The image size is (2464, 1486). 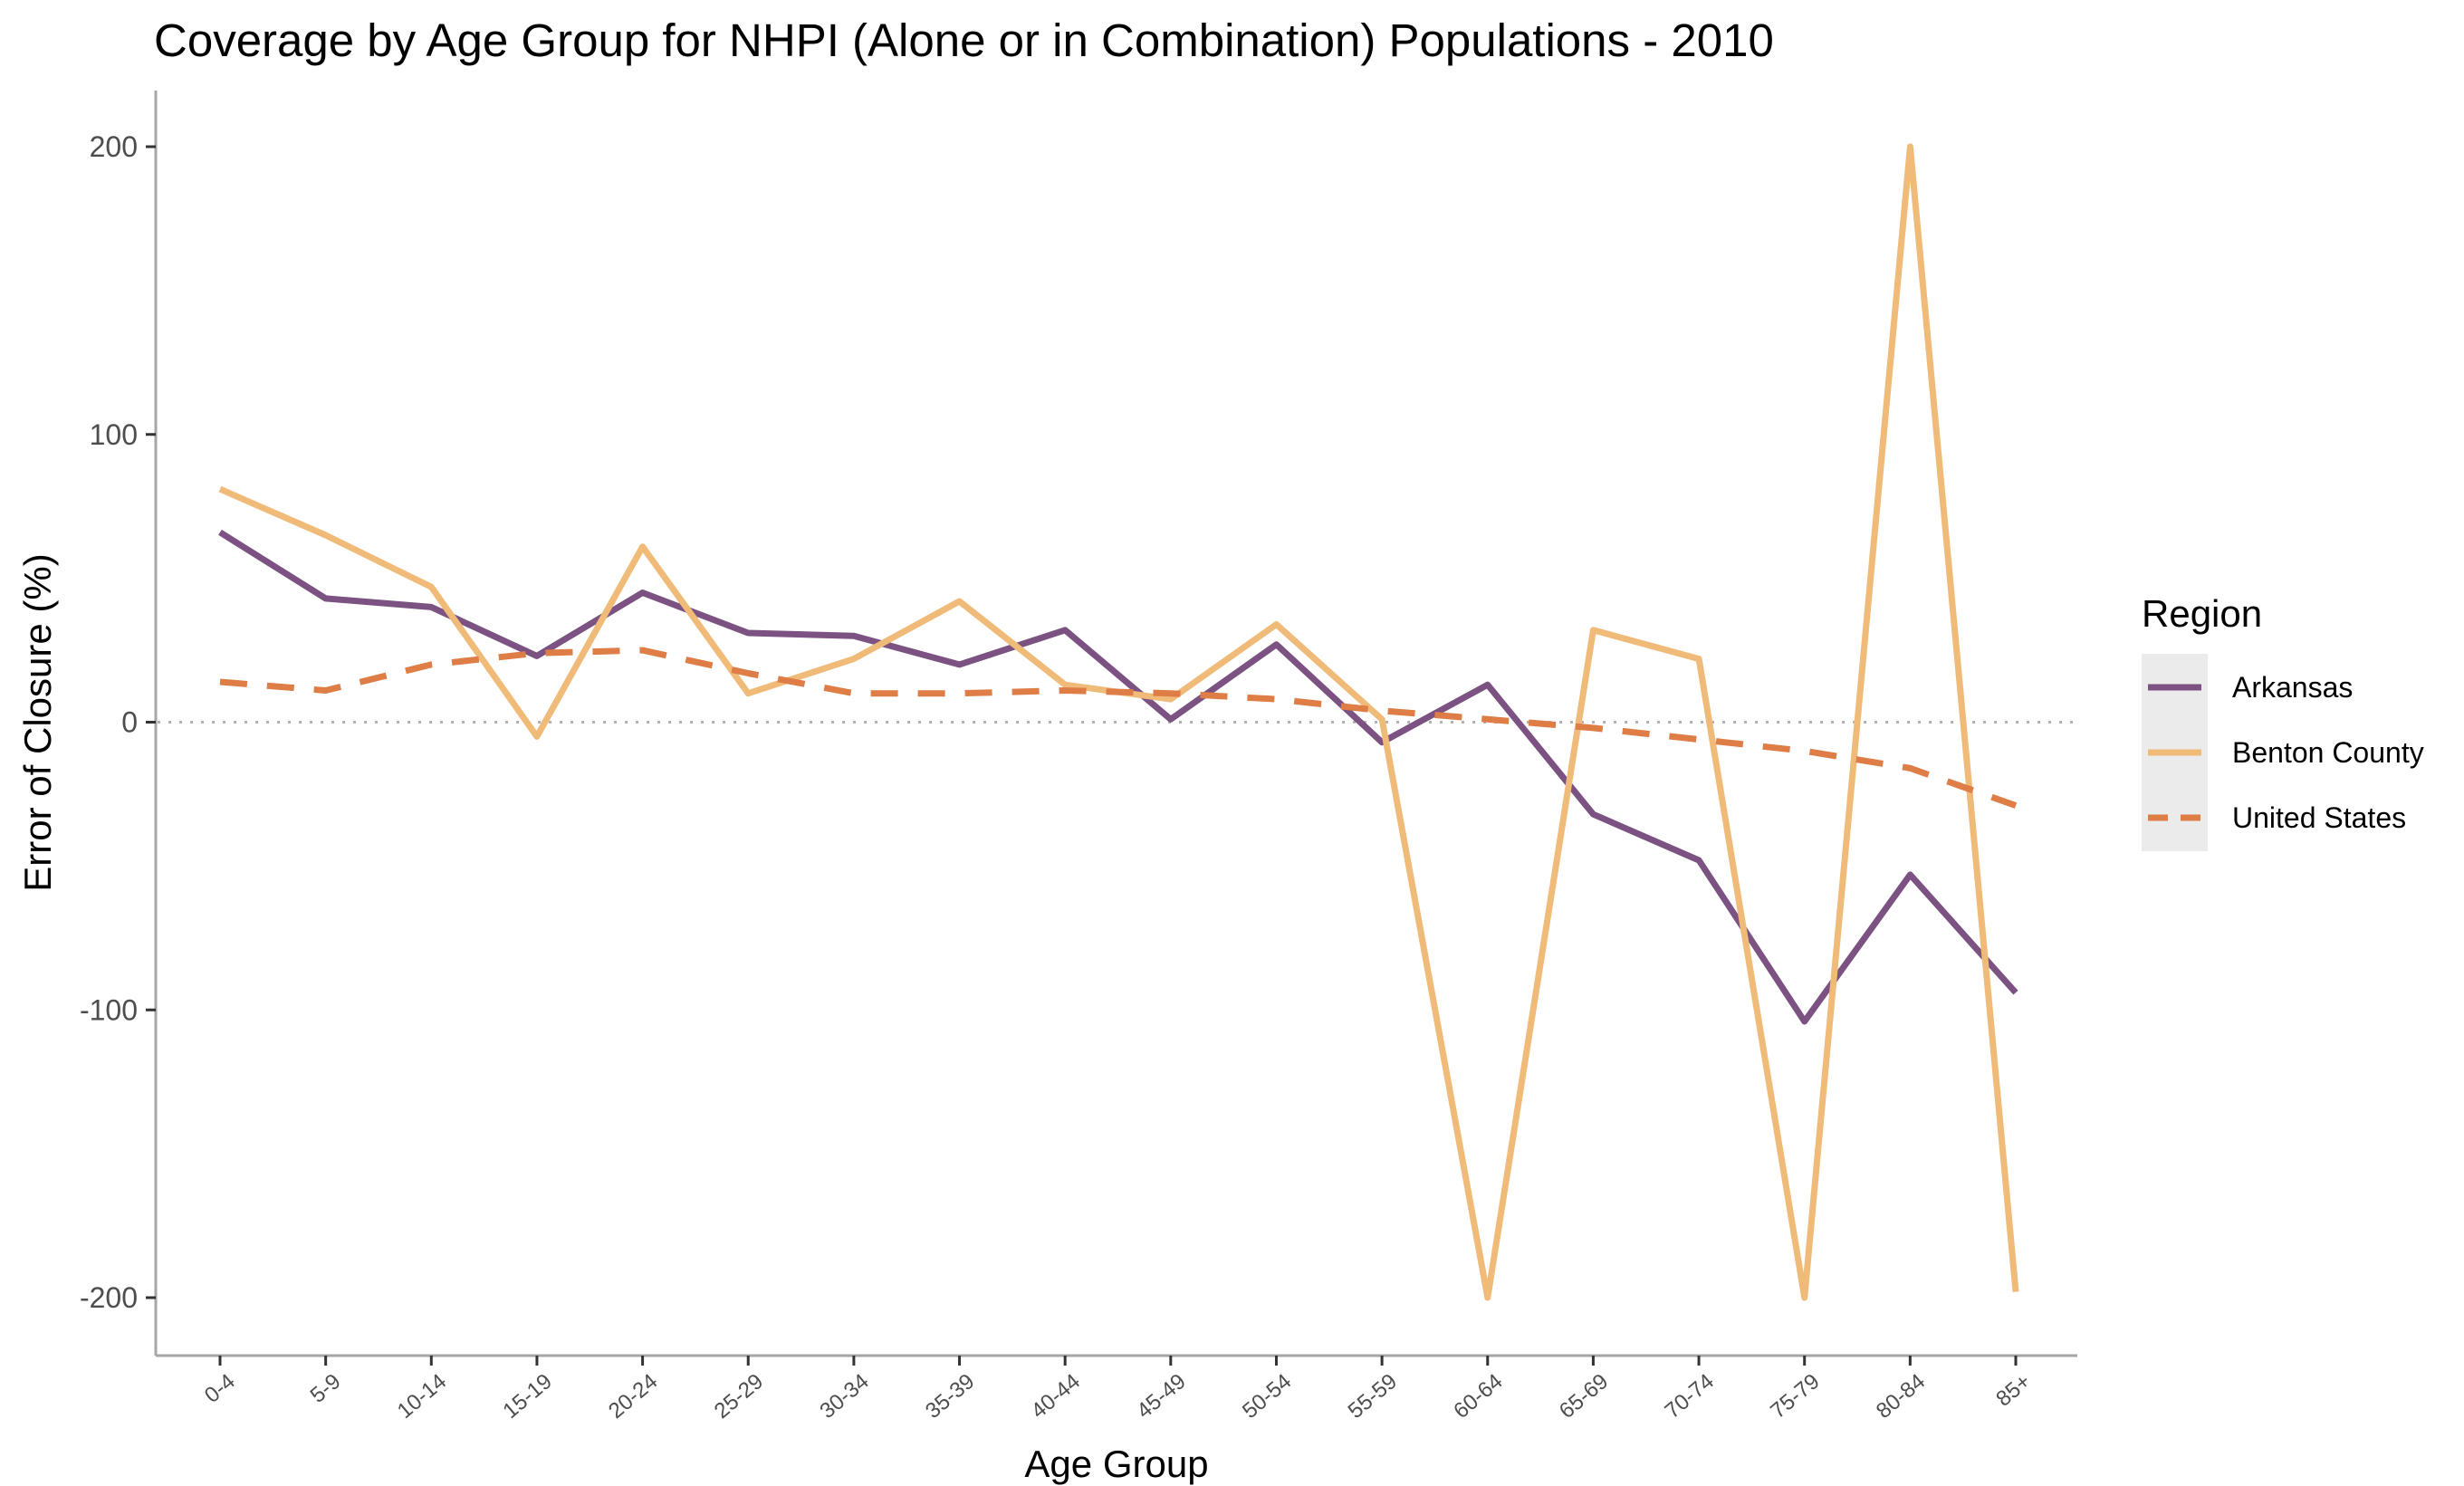 I want to click on x-tick-label: 50-54, so click(x=1267, y=1397).